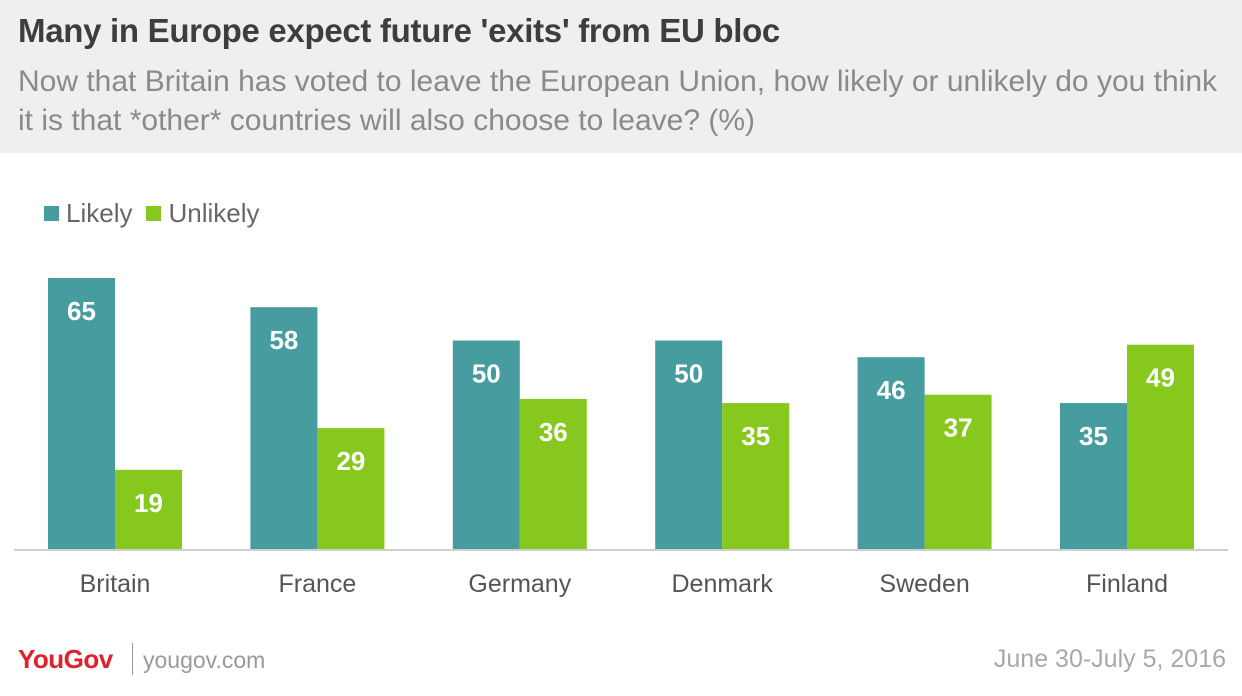 The width and height of the screenshot is (1242, 696). What do you see at coordinates (154, 213) in the screenshot?
I see `legend-swatch-unlikely` at bounding box center [154, 213].